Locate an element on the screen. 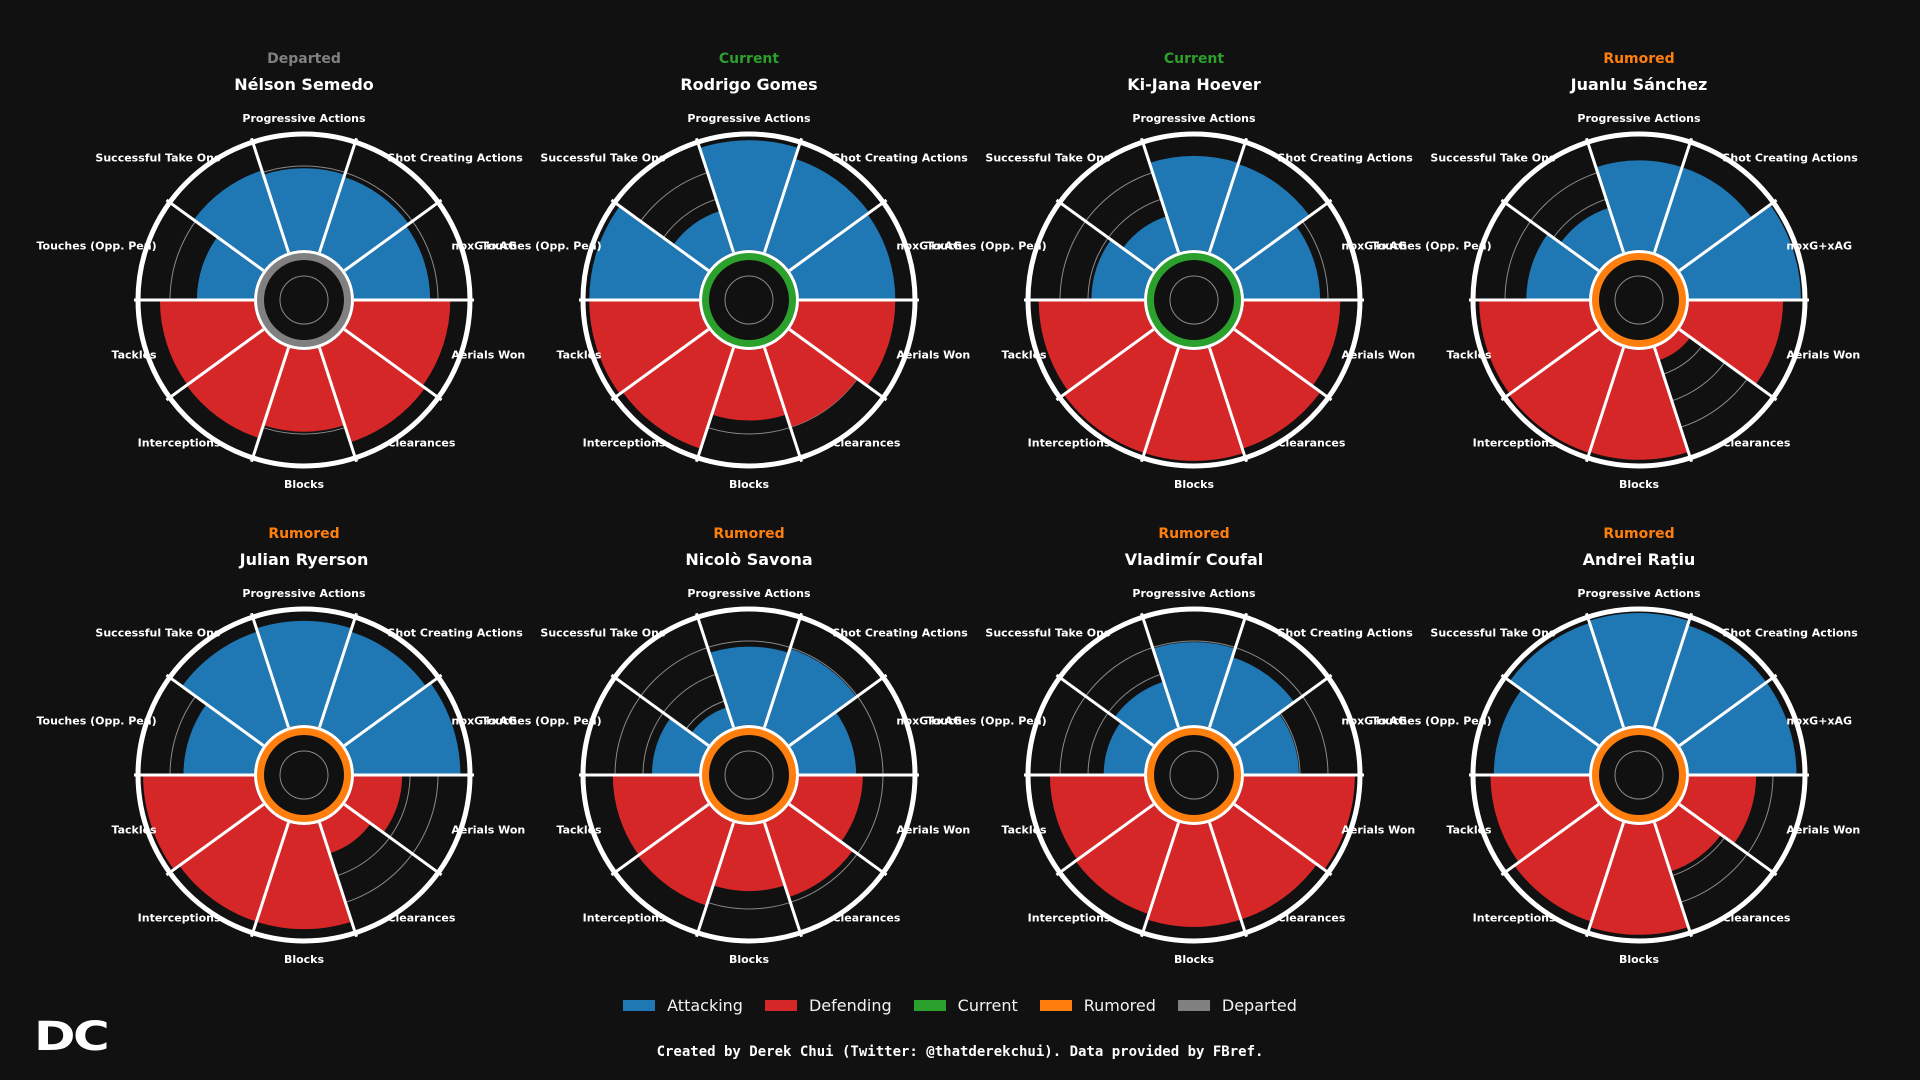 The image size is (1920, 1080). player-name: Nicolò Savona is located at coordinates (748, 559).